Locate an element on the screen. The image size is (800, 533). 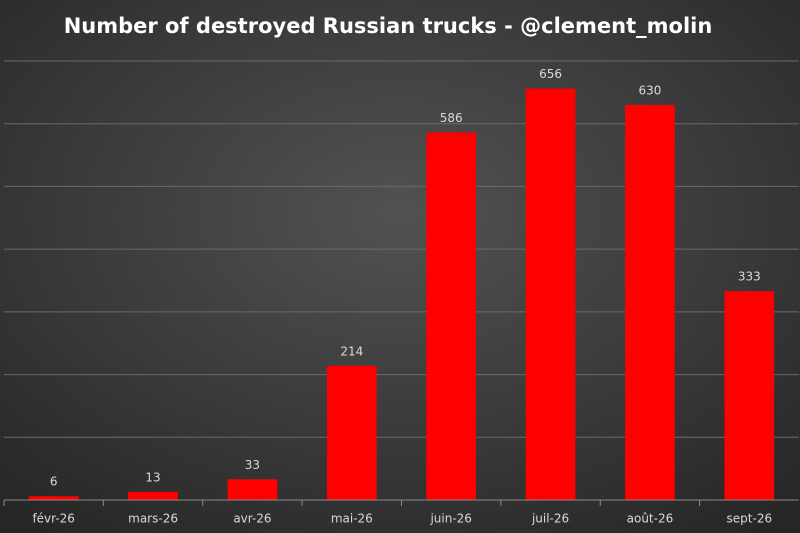
value-label: 333 is located at coordinates (749, 277).